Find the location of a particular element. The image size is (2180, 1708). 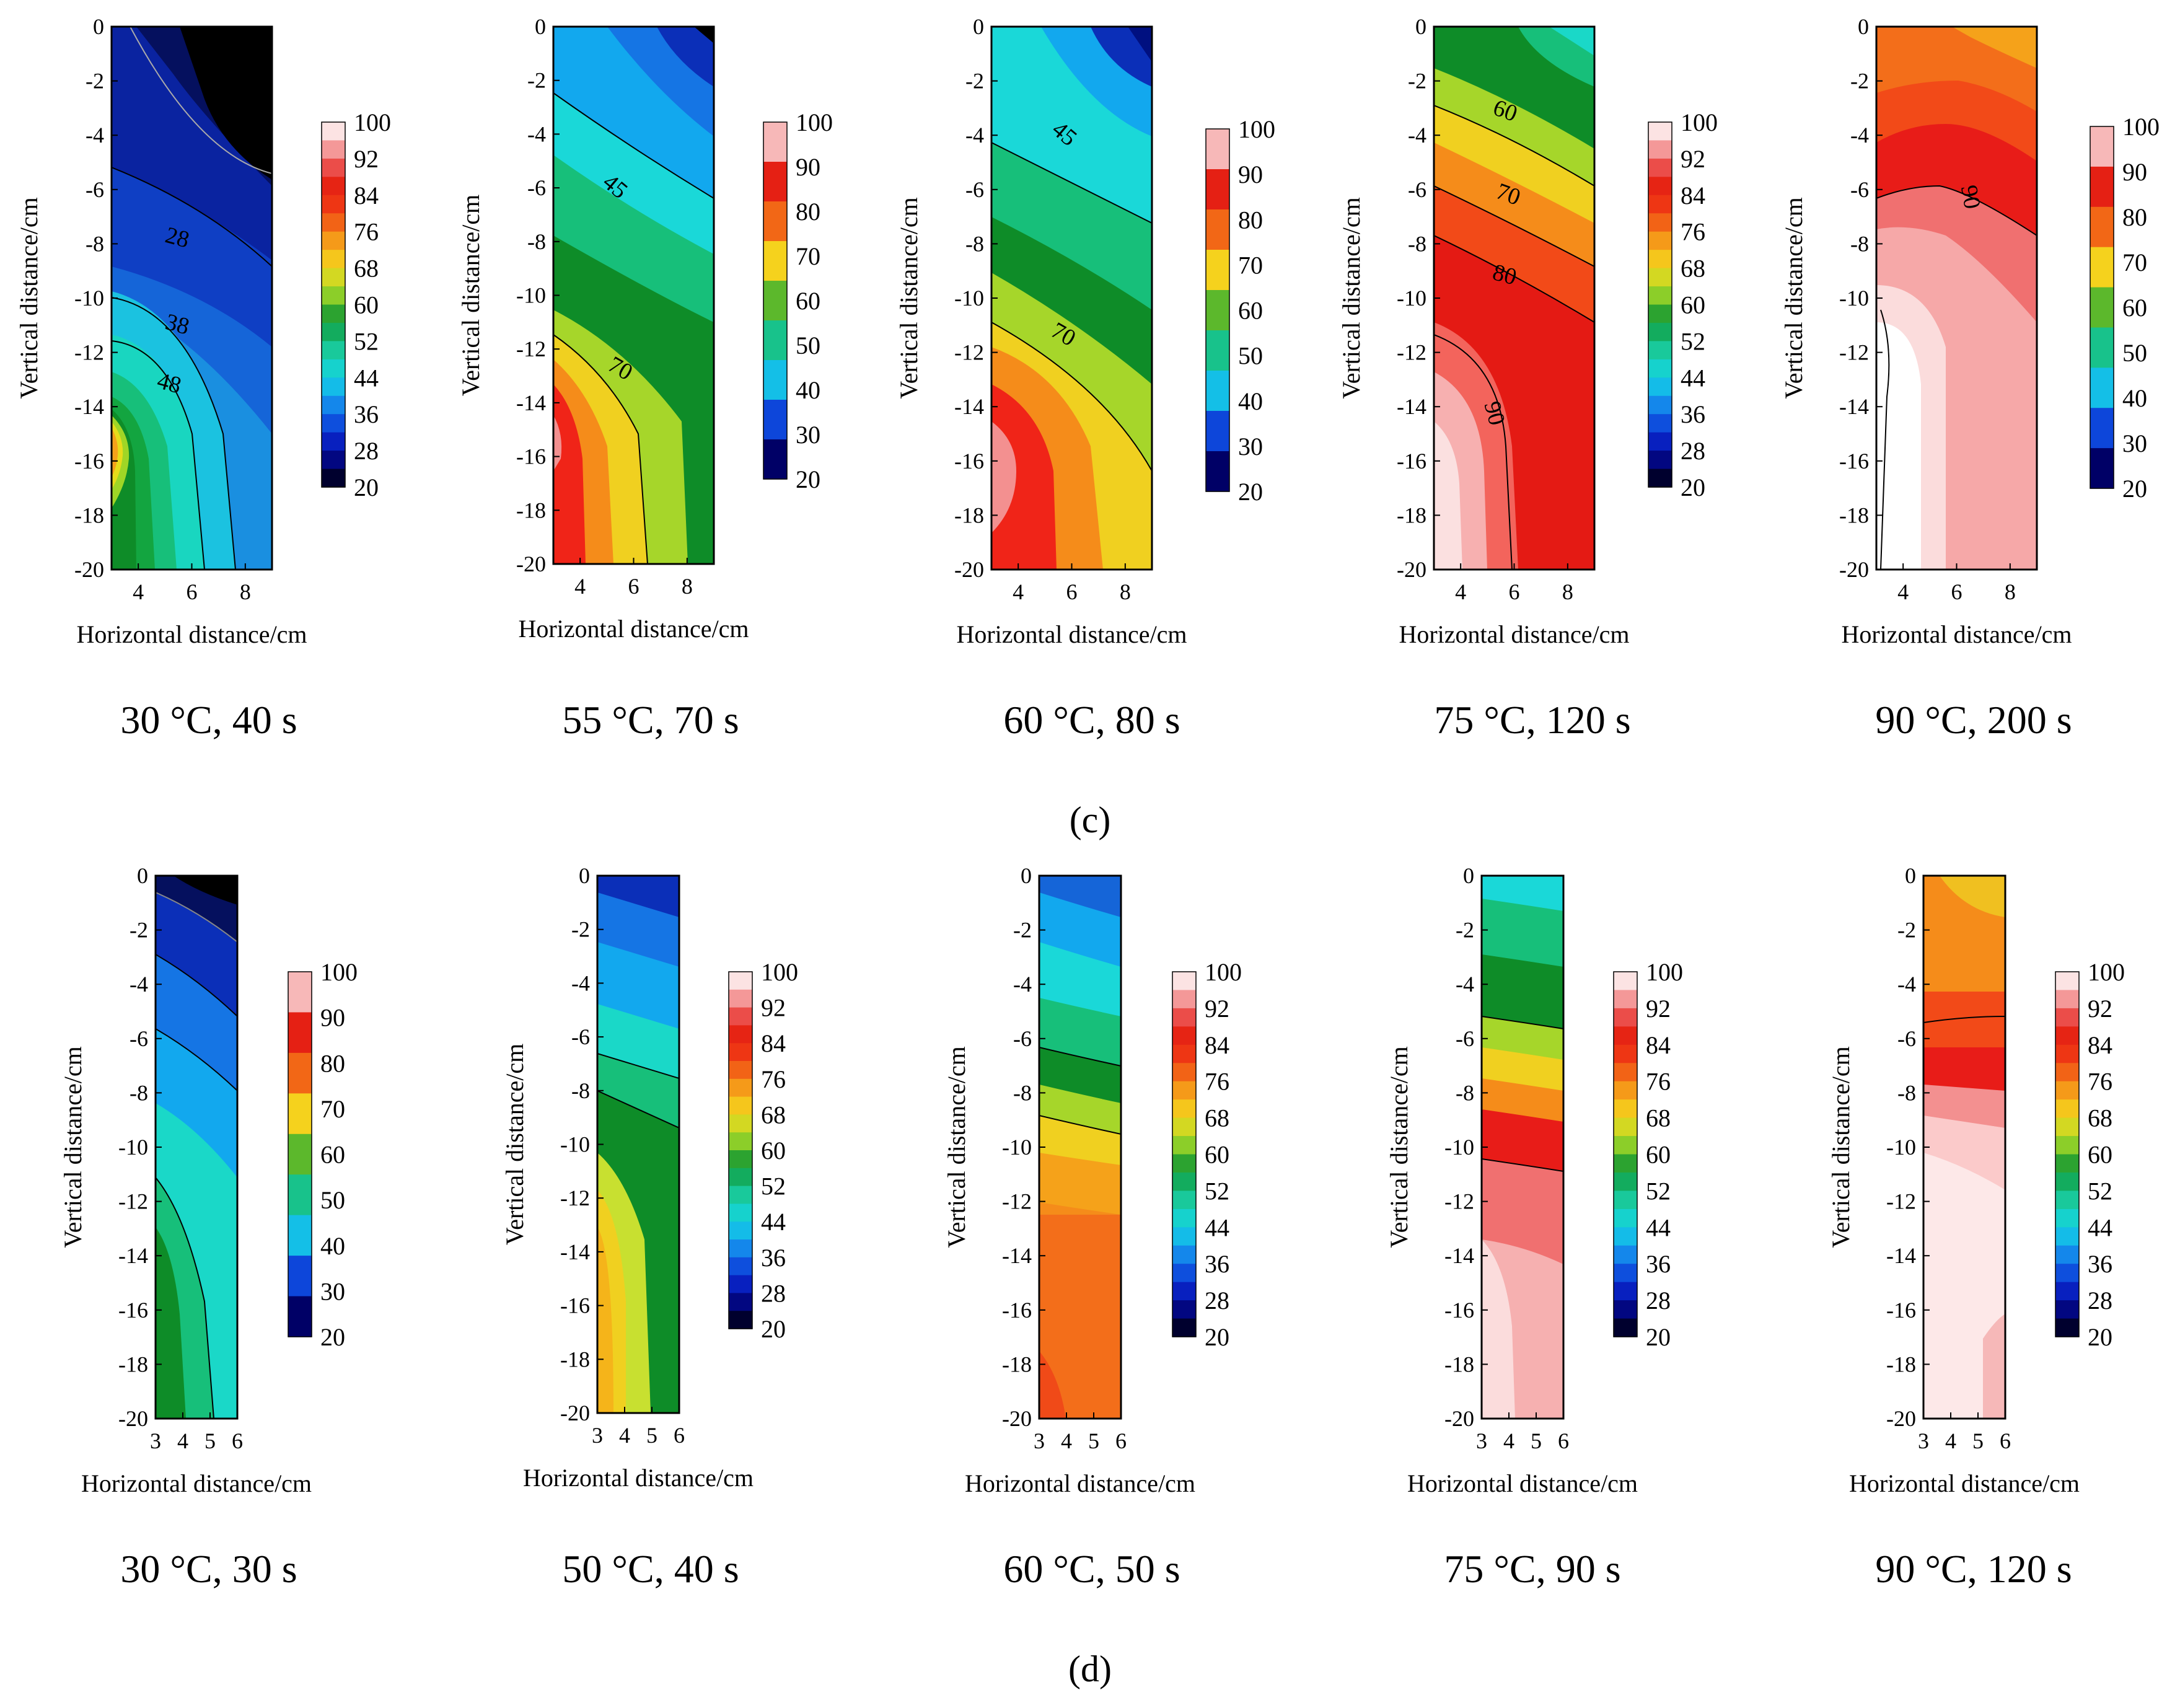

panel-caption: 55 °C, 70 s is located at coordinates (650, 720).